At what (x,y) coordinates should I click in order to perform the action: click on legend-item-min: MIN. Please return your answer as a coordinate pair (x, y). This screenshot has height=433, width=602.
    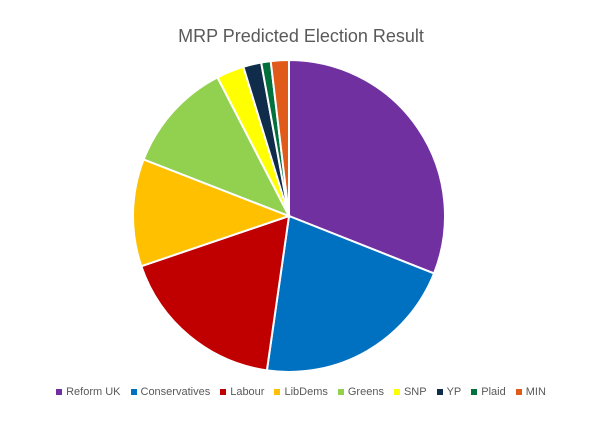
    Looking at the image, I should click on (530, 392).